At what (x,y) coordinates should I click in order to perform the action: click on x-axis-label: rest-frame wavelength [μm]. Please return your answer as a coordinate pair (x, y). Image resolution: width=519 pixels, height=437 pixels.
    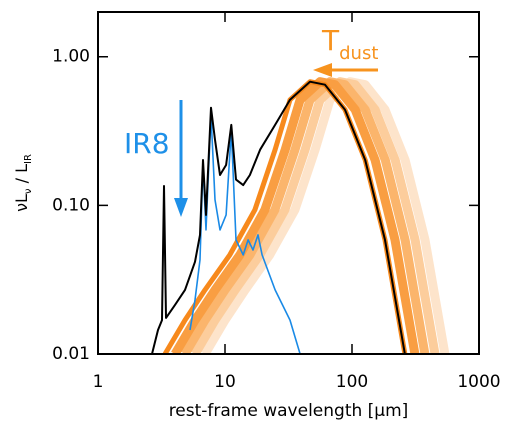
    Looking at the image, I should click on (289, 411).